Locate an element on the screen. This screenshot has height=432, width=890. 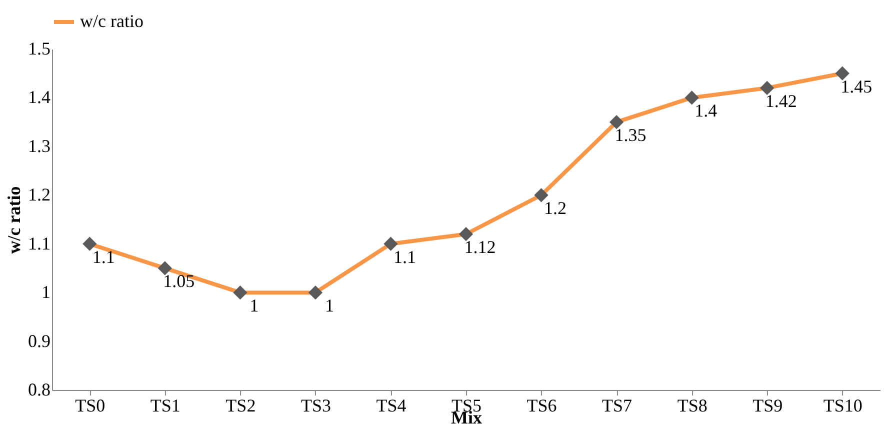
y-tick-label: 1.4 is located at coordinates (39, 97).